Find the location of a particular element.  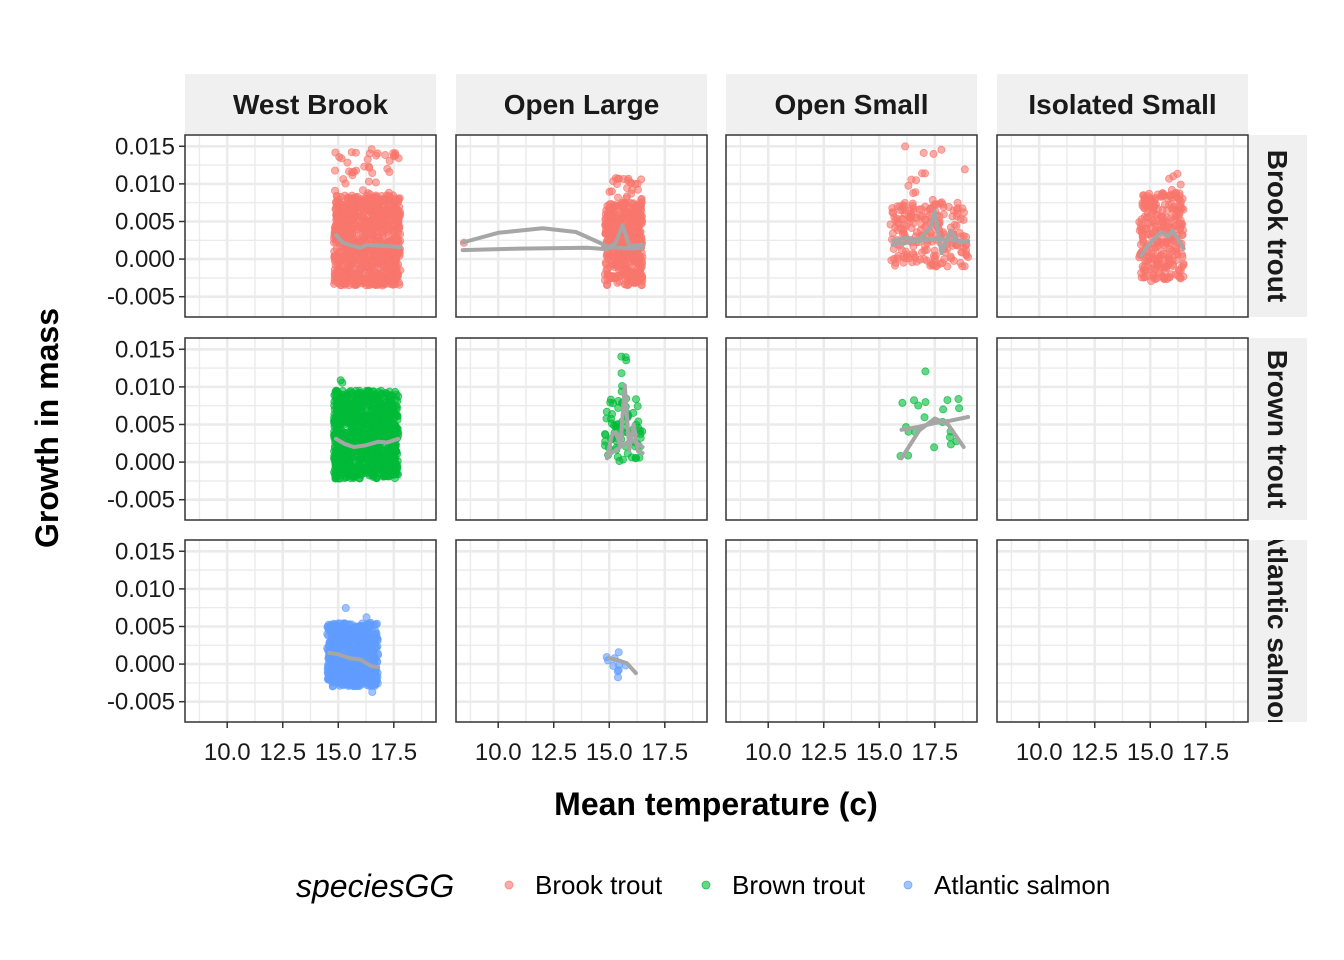

column-strip-label: Open Large is located at coordinates (582, 104).